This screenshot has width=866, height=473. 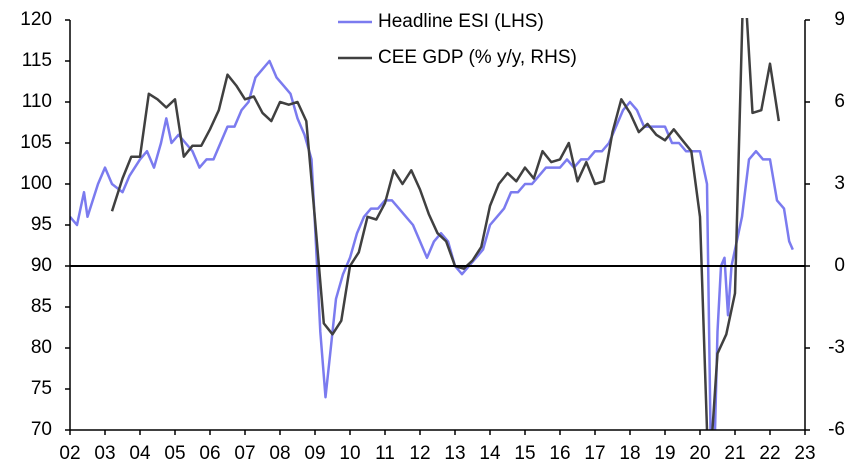 I want to click on y-tick-label: 80, so click(x=41, y=347).